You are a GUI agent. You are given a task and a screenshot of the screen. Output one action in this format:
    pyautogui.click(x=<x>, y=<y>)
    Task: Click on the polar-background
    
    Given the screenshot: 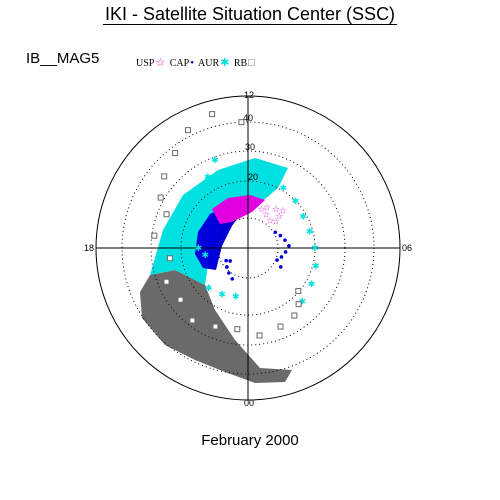 What is the action you would take?
    pyautogui.click(x=216, y=270)
    